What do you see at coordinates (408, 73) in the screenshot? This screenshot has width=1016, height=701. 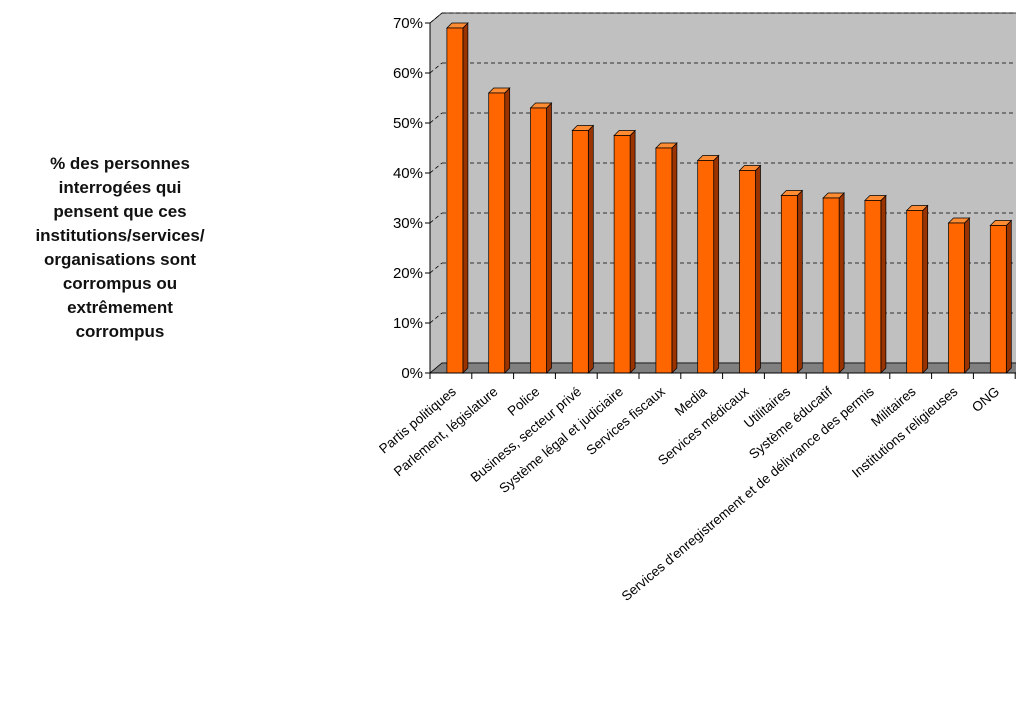 I see `y-tick-label: 60%` at bounding box center [408, 73].